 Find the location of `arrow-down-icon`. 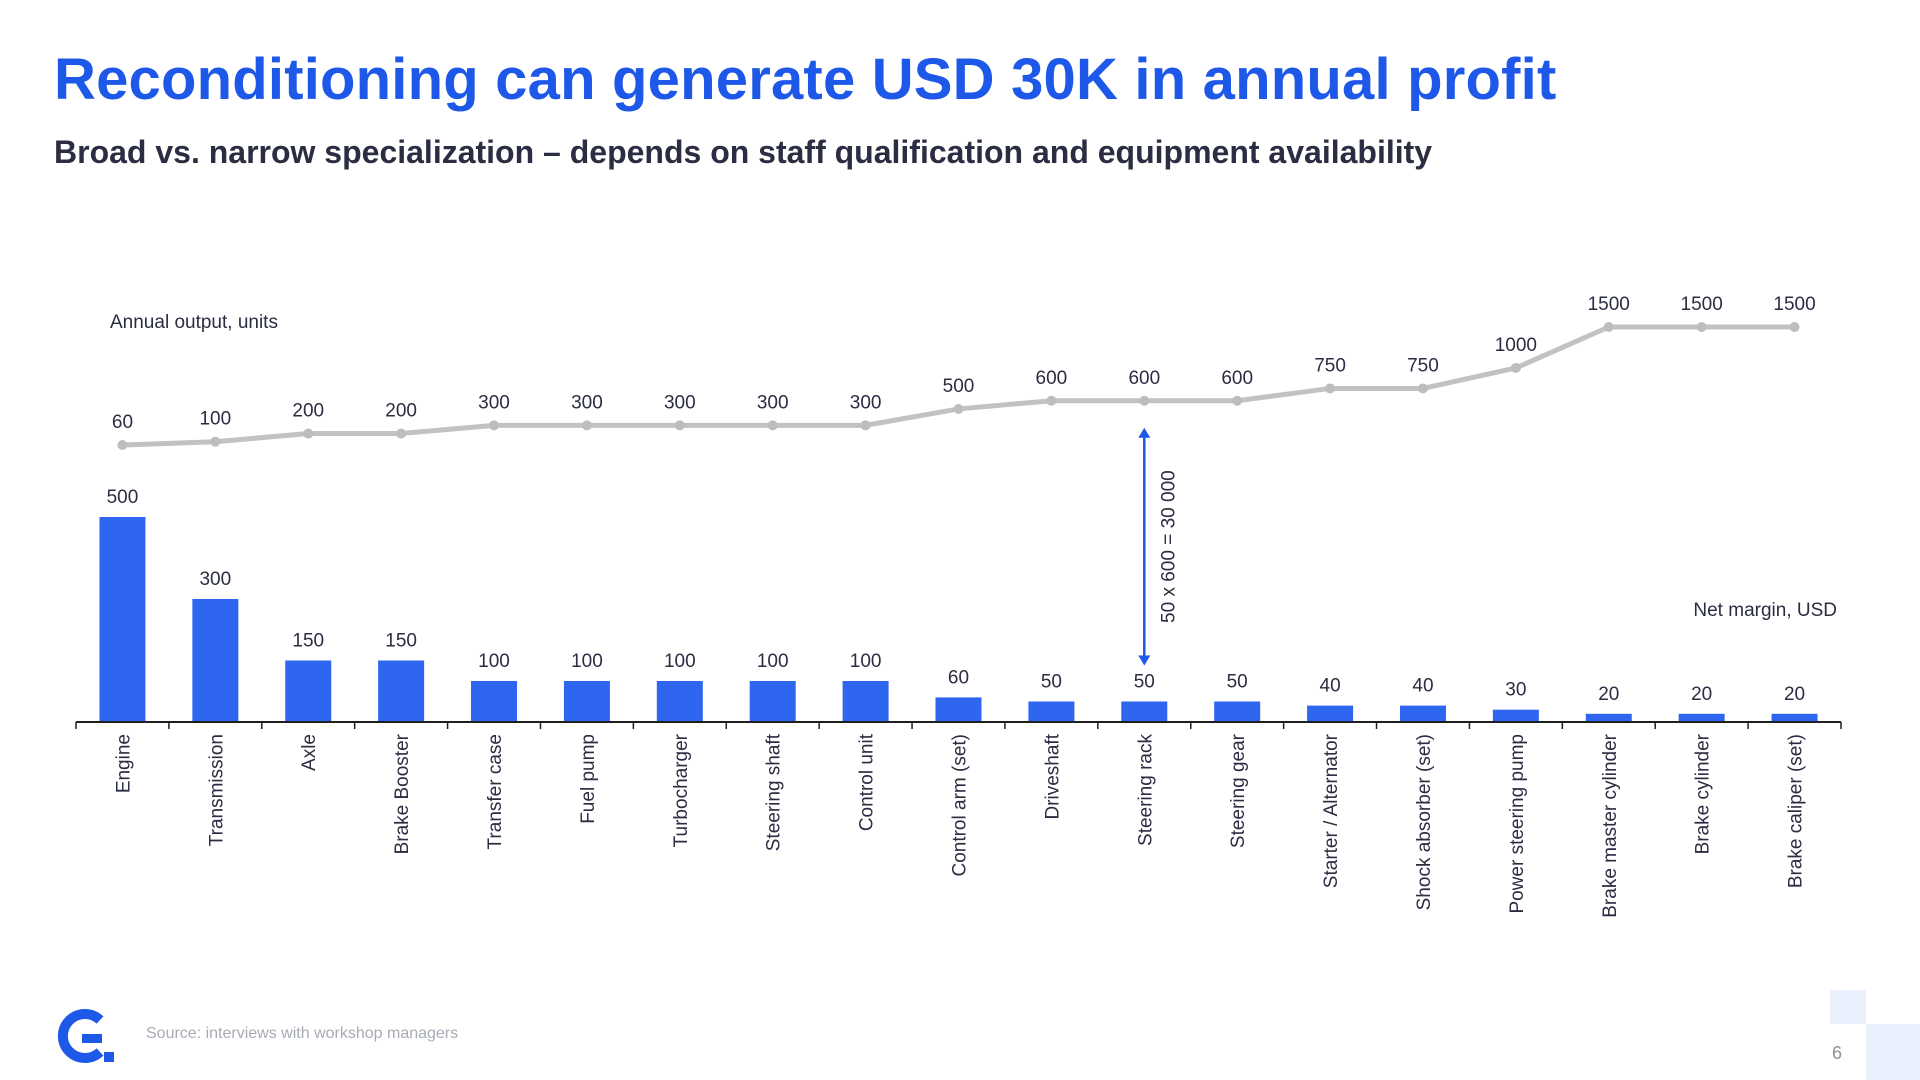

arrow-down-icon is located at coordinates (1144, 660).